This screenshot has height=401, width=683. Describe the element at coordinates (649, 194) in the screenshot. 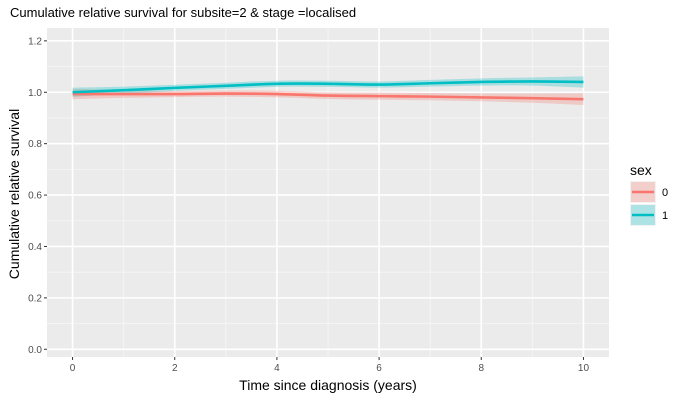

I see `legend: sex 0 1` at that location.